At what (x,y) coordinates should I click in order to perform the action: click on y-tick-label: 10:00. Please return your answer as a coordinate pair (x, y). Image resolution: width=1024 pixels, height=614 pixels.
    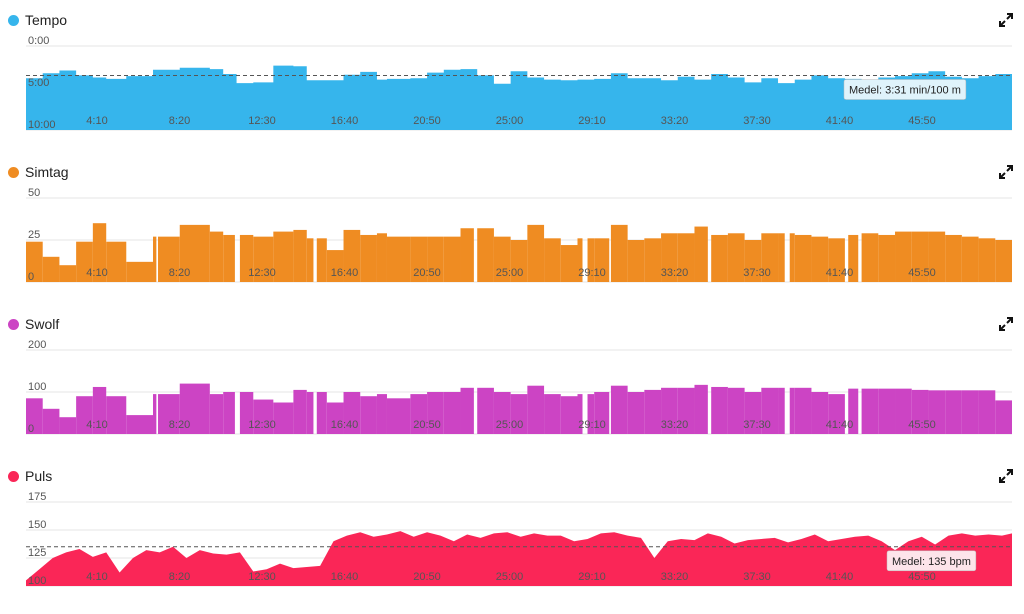
    Looking at the image, I should click on (42, 125).